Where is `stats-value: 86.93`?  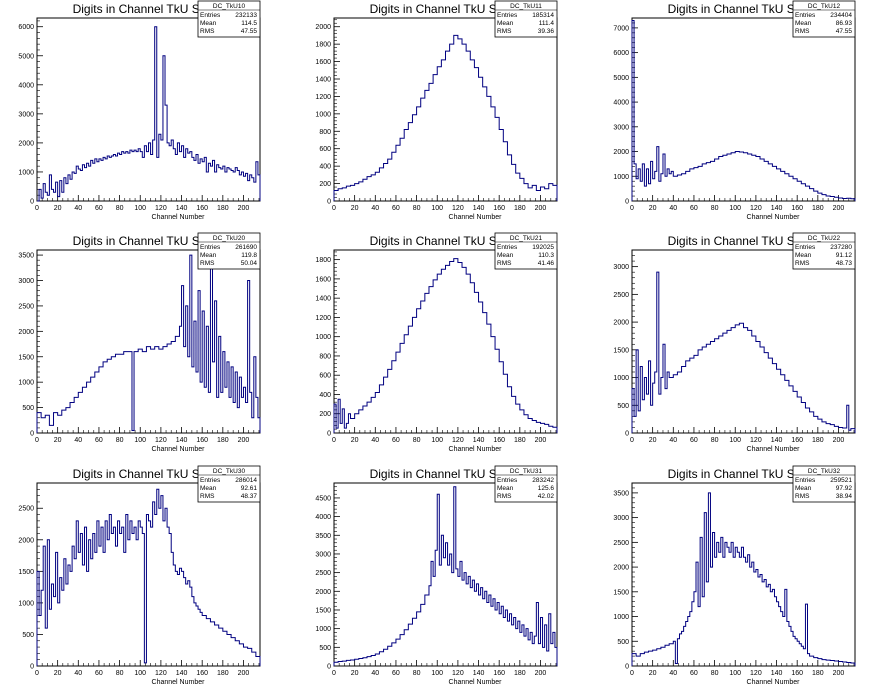 stats-value: 86.93 is located at coordinates (844, 23).